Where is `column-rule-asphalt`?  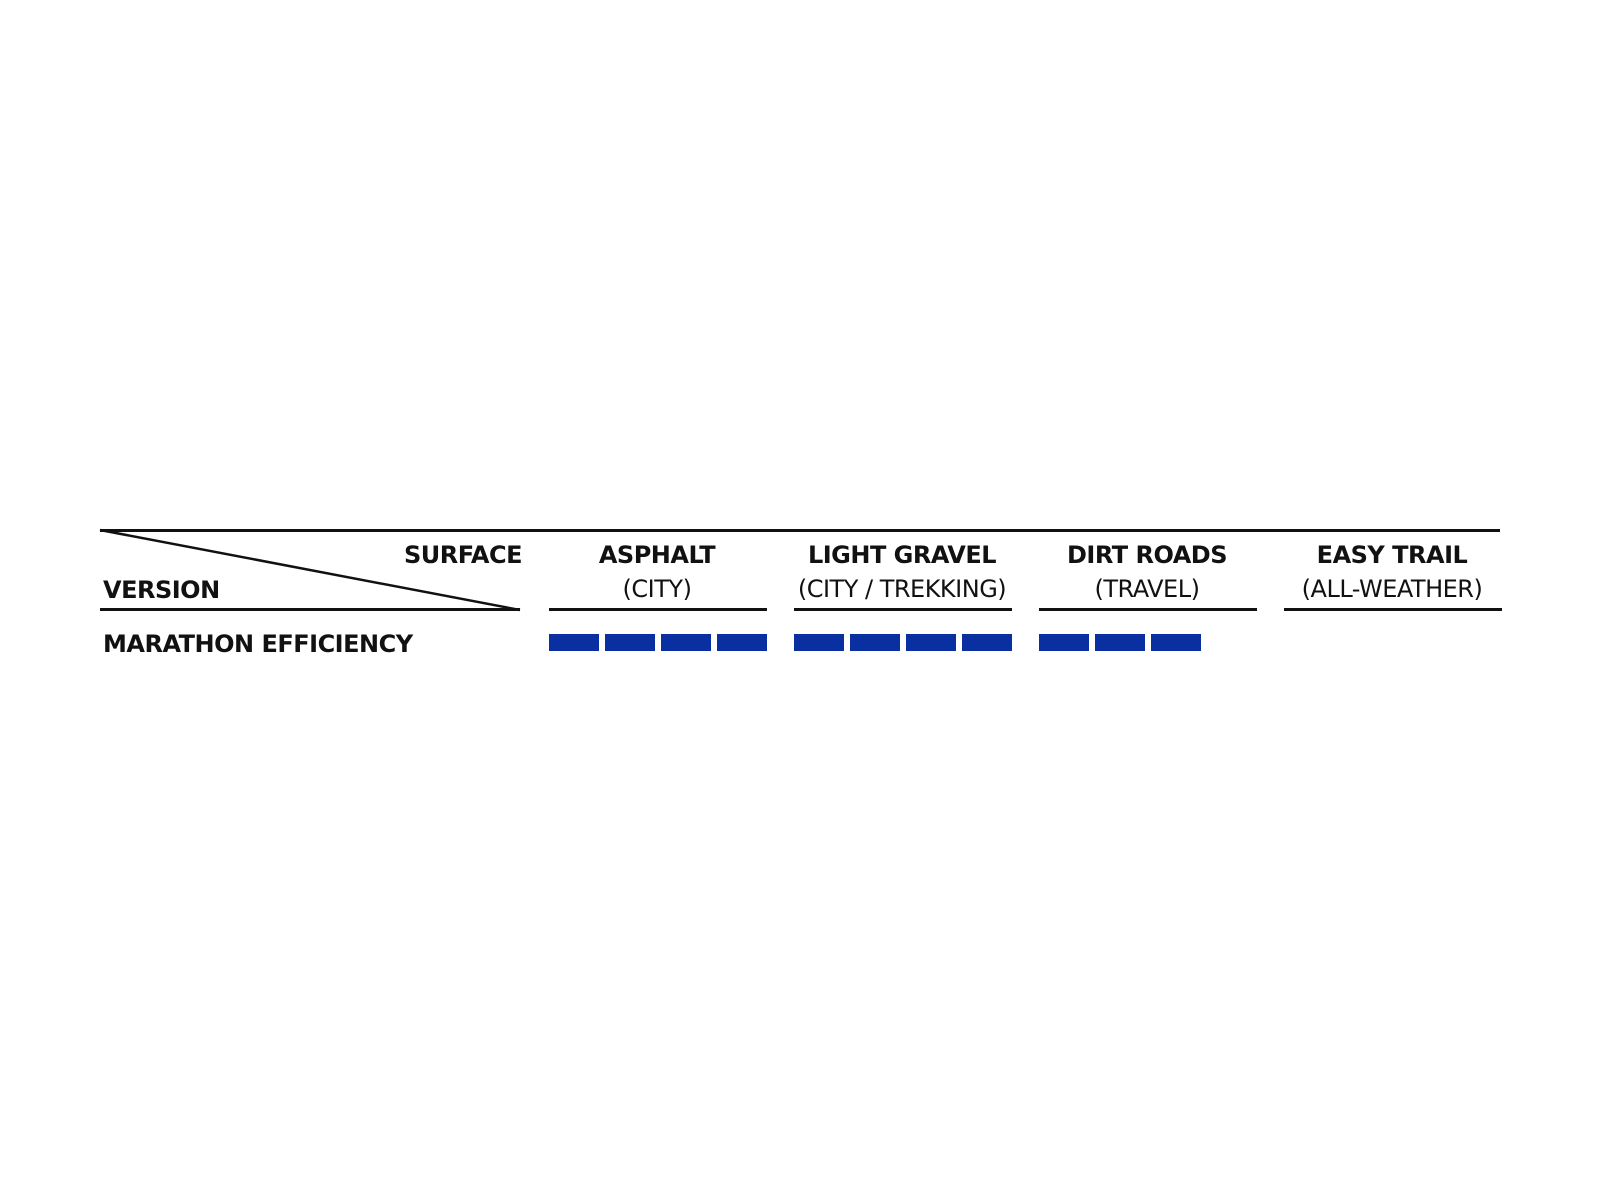 column-rule-asphalt is located at coordinates (658, 609).